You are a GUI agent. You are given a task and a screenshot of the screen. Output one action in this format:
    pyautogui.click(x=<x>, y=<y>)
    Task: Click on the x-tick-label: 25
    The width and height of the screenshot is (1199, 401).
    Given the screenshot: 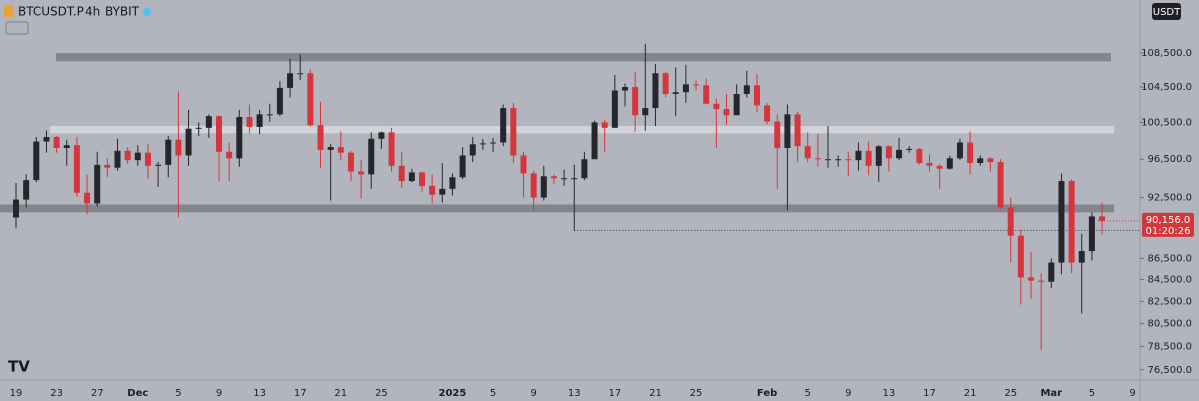 What is the action you would take?
    pyautogui.click(x=696, y=393)
    